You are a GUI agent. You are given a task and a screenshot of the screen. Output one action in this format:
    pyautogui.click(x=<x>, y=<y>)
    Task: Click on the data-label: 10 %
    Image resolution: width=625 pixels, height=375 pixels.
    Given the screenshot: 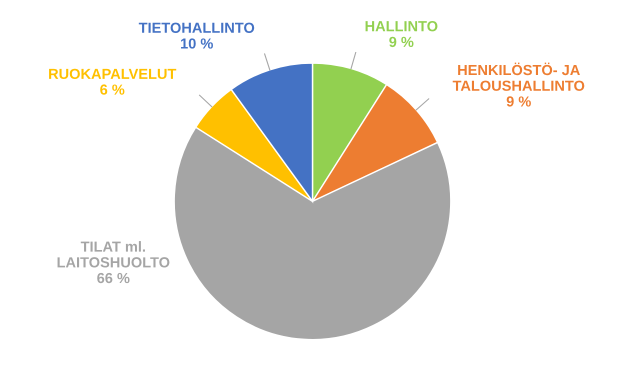 What is the action you would take?
    pyautogui.click(x=197, y=43)
    